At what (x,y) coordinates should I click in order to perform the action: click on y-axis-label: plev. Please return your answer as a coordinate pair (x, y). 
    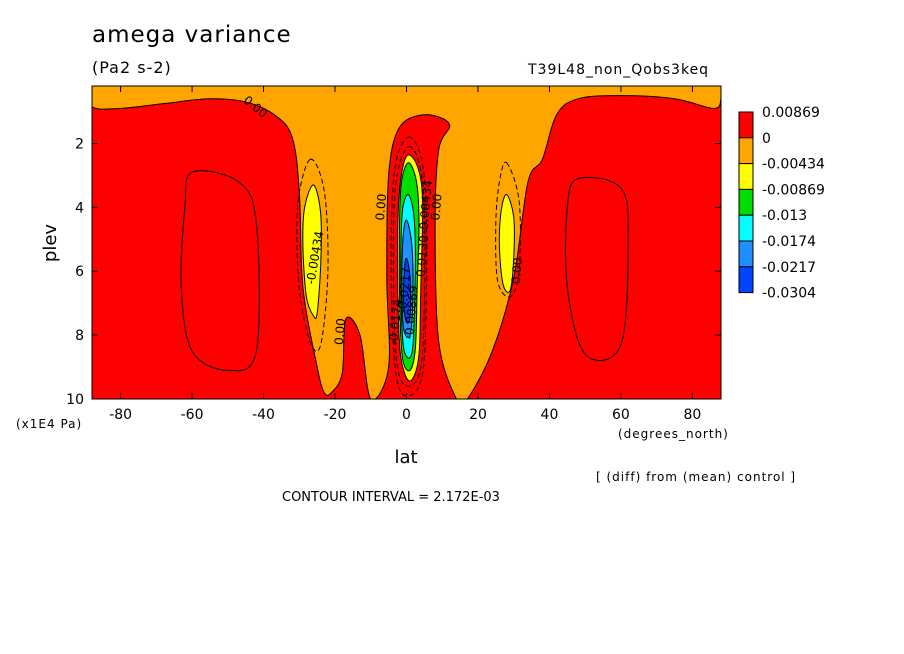
    Looking at the image, I should click on (50, 243).